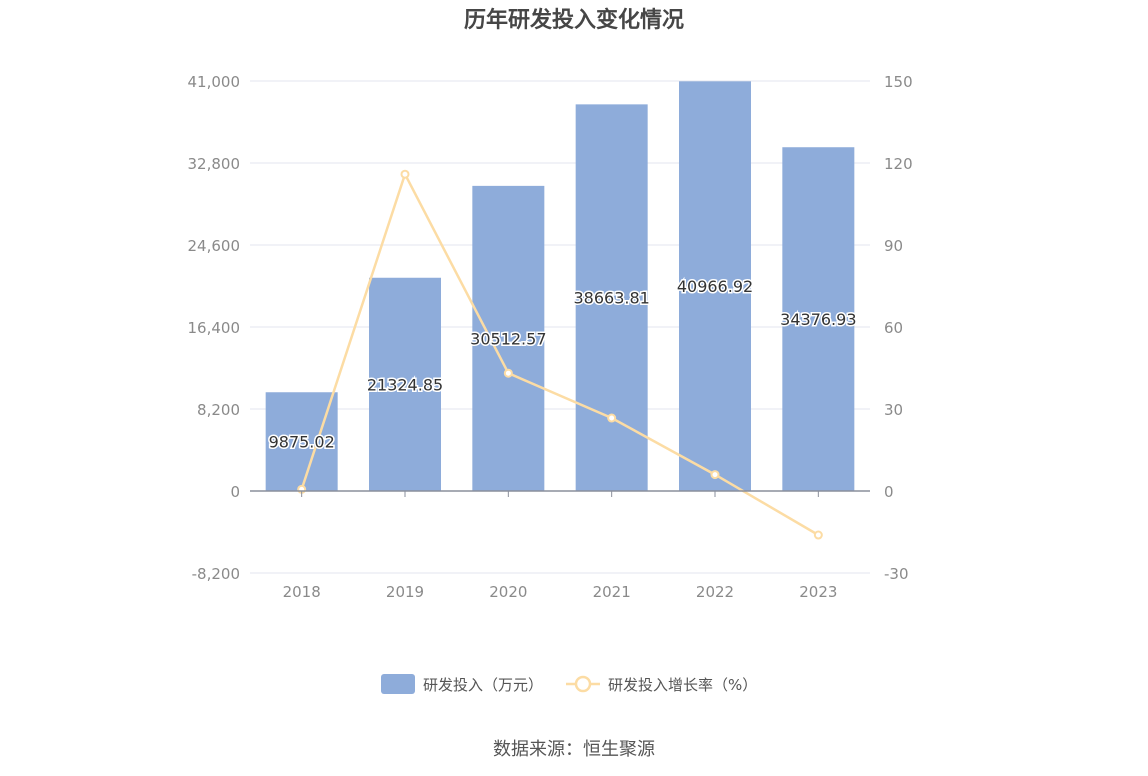  Describe the element at coordinates (214, 164) in the screenshot. I see `y-left-tick-label: 32,800` at that location.